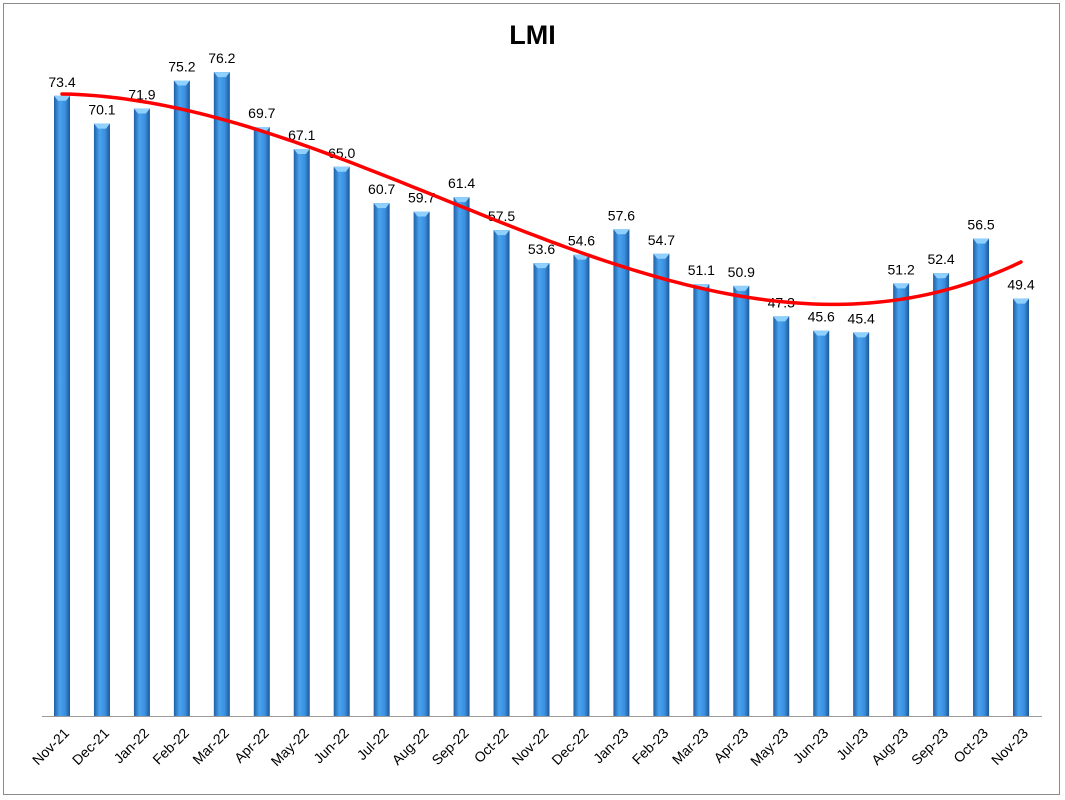 The width and height of the screenshot is (1065, 800). Describe the element at coordinates (621, 215) in the screenshot. I see `data-label: 57.6` at that location.